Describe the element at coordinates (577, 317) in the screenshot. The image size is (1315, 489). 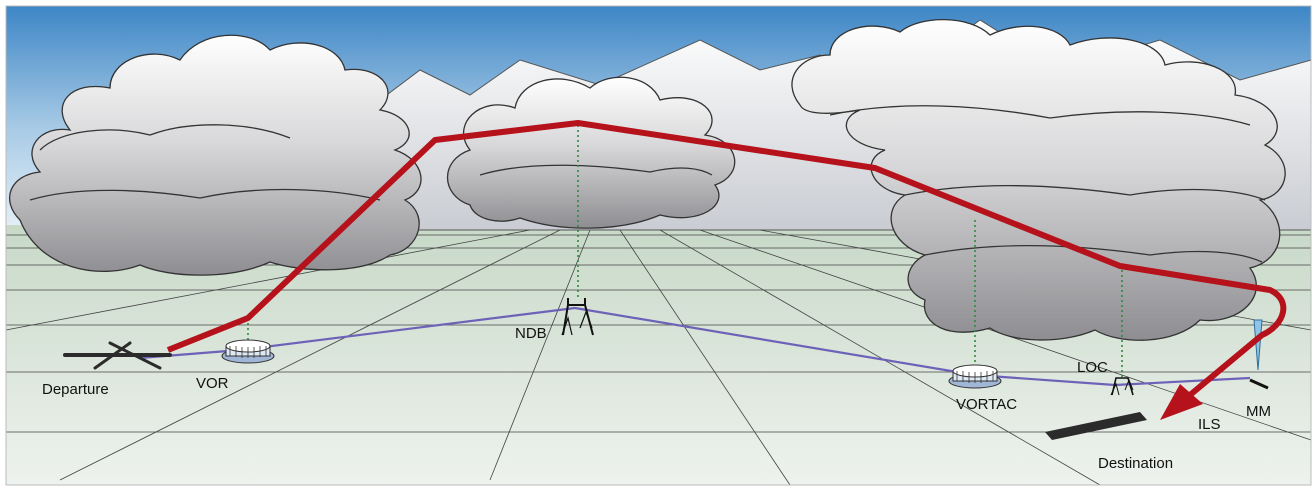
I see `ndb-tower-icon` at that location.